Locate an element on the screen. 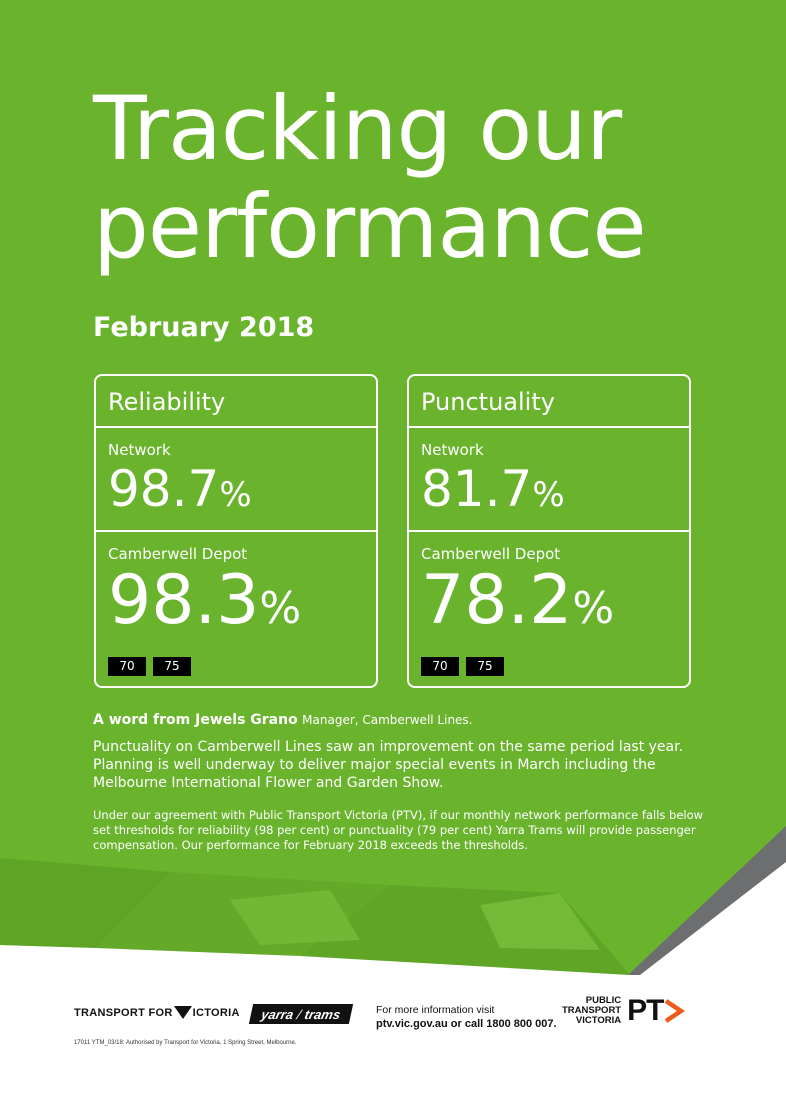  depot-section: Camberwell Depot 78.2% is located at coordinates (549, 609).